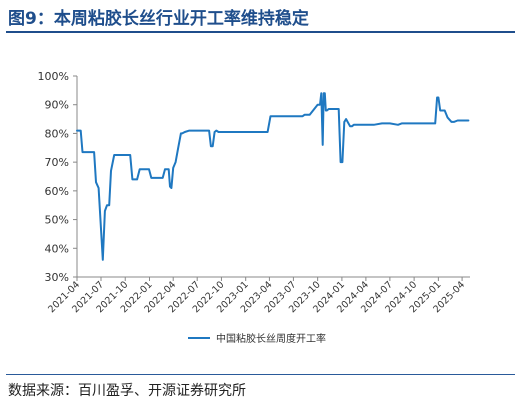 The width and height of the screenshot is (521, 405). I want to click on y-tick-label: 80%, so click(57, 133).